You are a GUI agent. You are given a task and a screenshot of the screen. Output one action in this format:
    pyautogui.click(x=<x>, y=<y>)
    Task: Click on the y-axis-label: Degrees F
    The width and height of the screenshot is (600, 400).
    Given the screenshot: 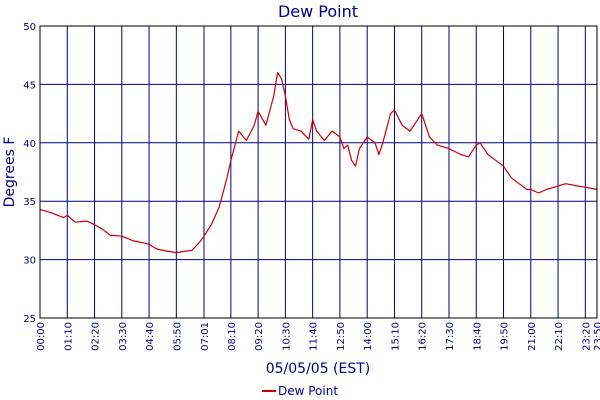 What is the action you would take?
    pyautogui.click(x=10, y=172)
    